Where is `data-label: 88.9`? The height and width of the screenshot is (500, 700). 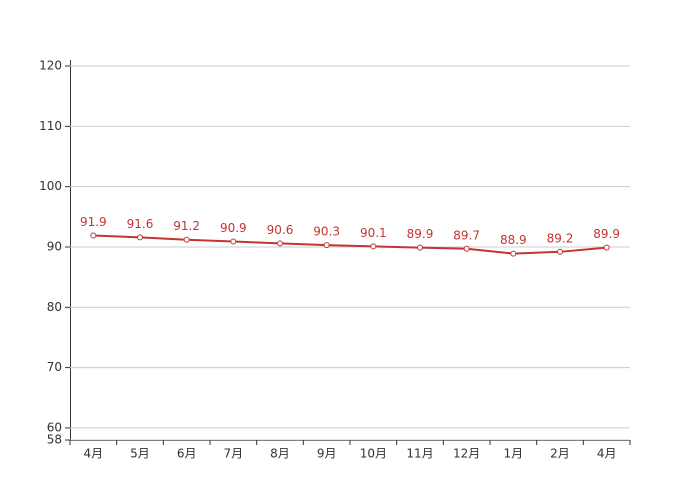
data-label: 88.9 is located at coordinates (513, 240).